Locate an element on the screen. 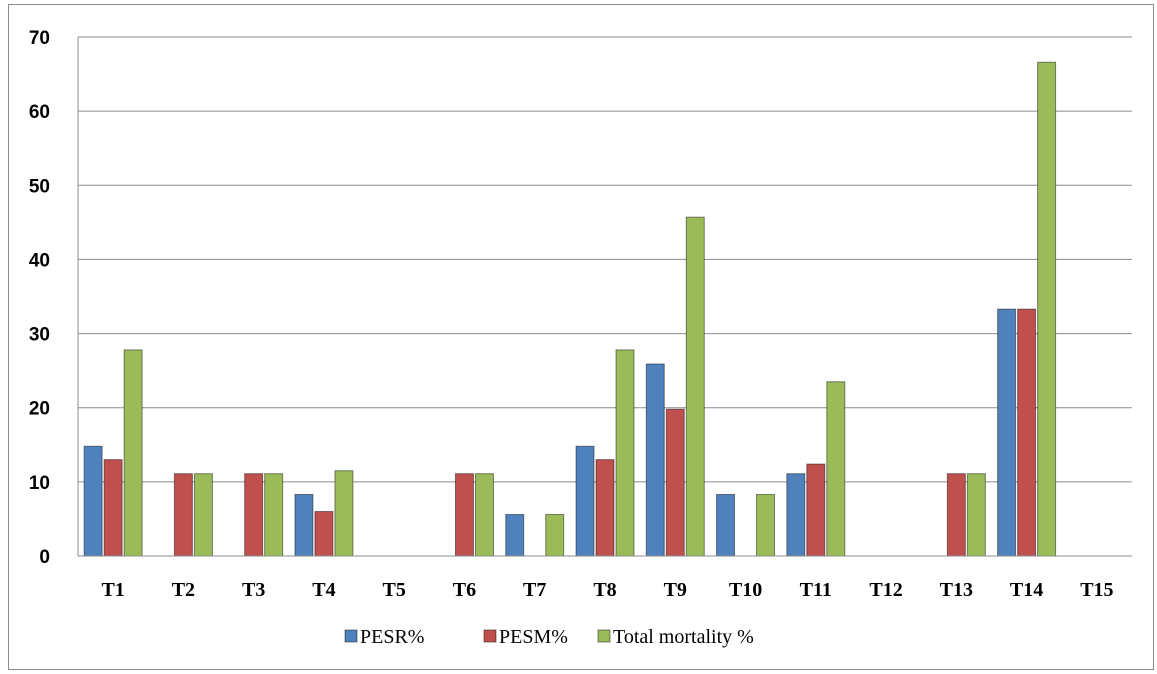  bar-pesr-t7 is located at coordinates (515, 535).